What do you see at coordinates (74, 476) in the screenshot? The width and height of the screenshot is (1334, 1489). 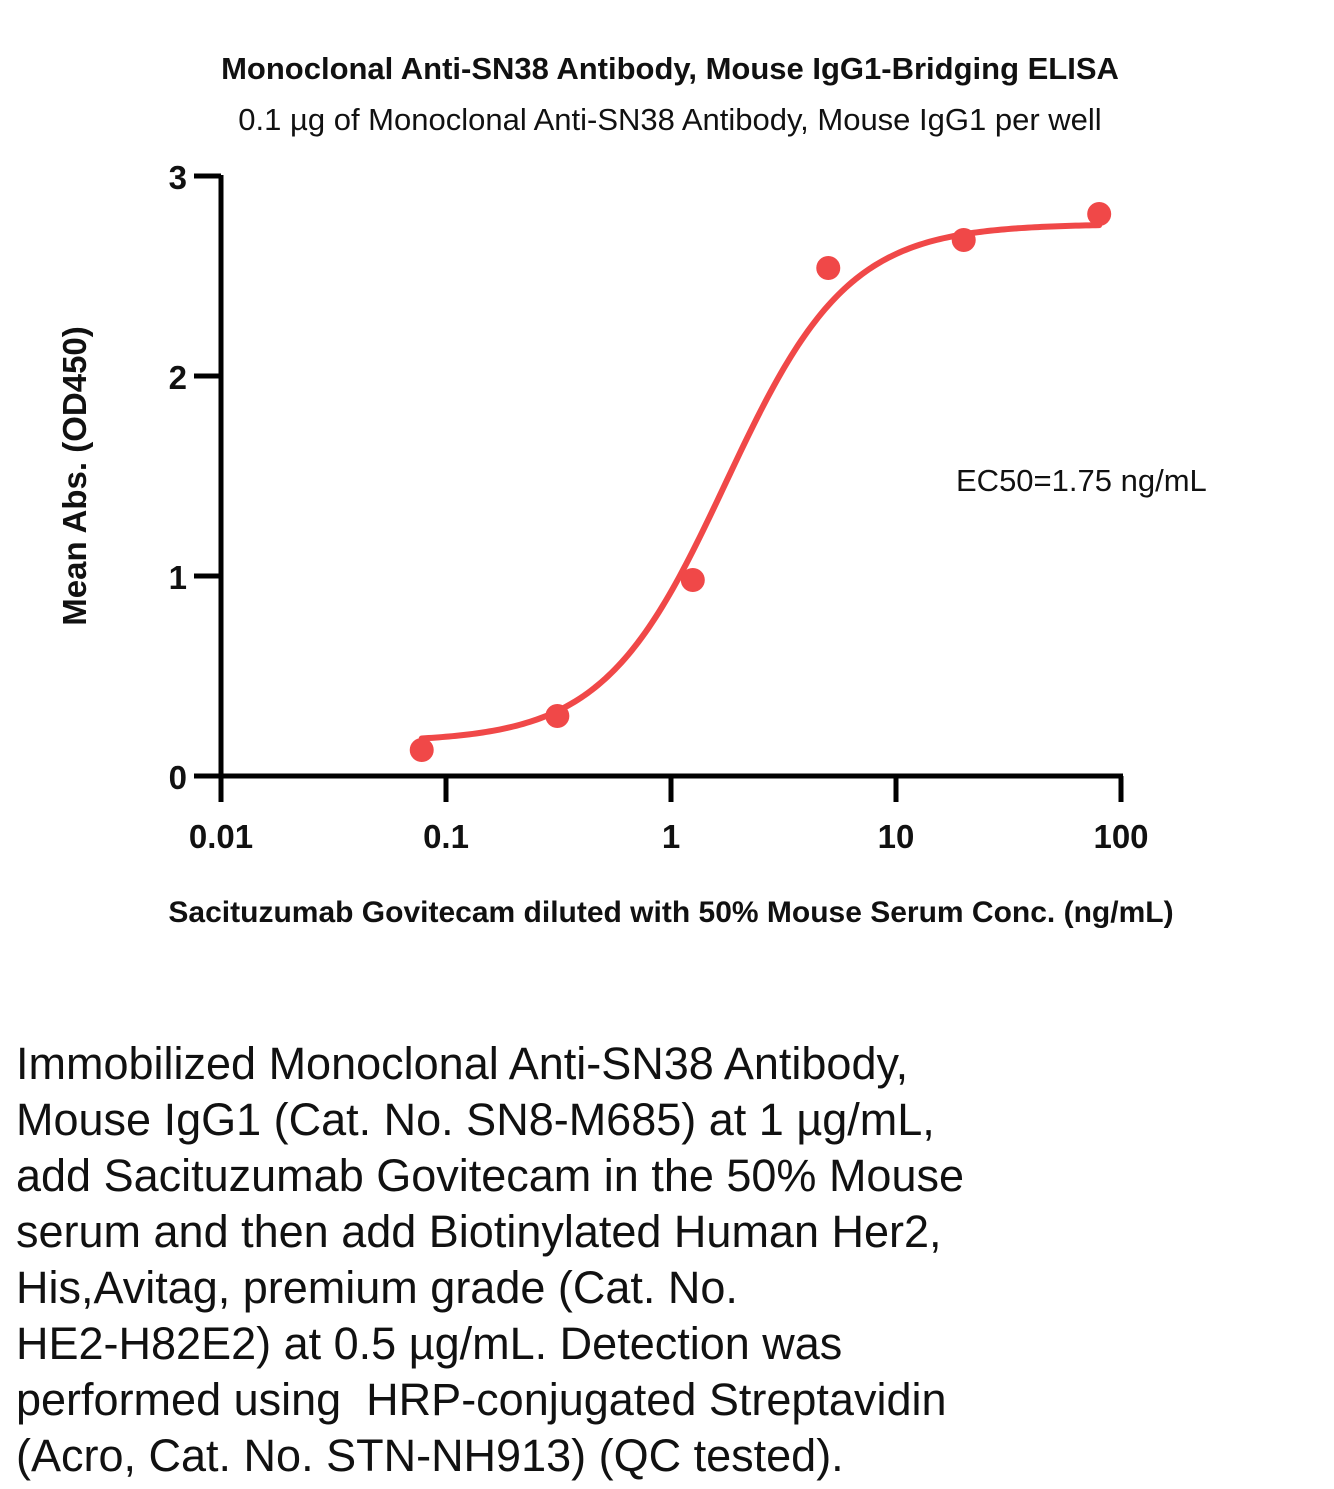 I see `y-axis-label: Mean Abs. (OD450)` at bounding box center [74, 476].